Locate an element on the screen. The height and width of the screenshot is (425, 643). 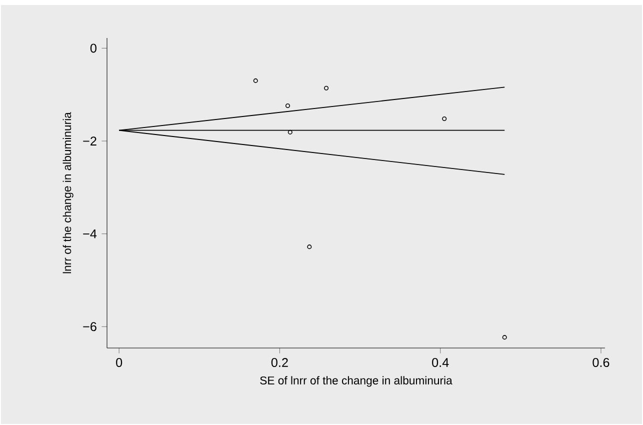
x-axis-title: SE of lnrr of the change in albuminuria is located at coordinates (356, 381).